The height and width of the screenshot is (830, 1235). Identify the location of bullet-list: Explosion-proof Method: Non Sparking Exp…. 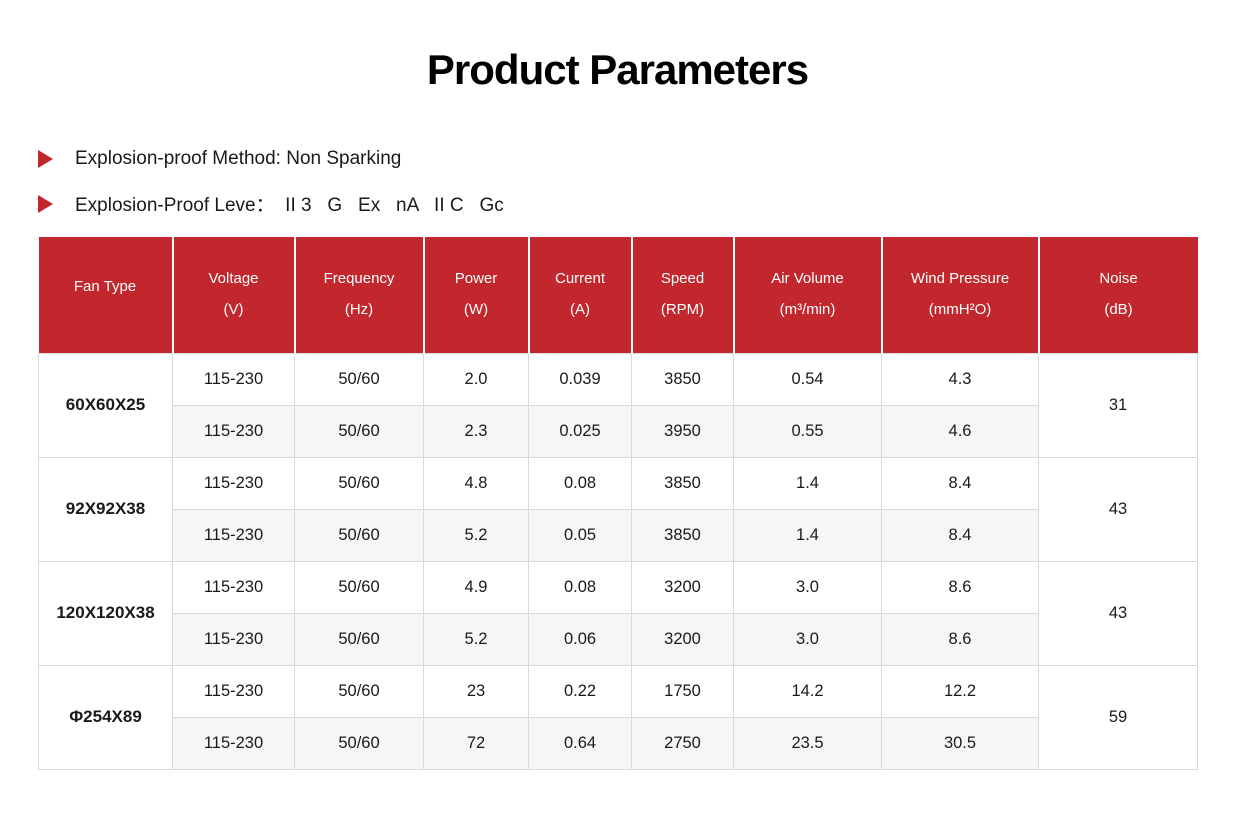
(636, 182).